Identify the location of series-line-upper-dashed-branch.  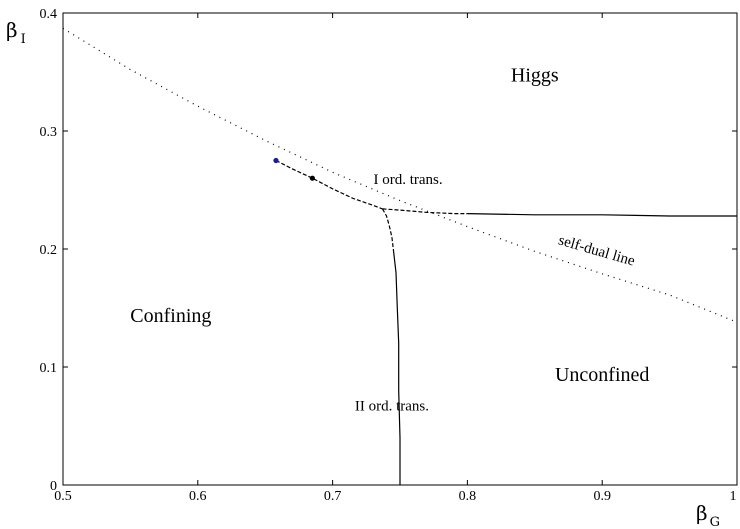
(425, 211).